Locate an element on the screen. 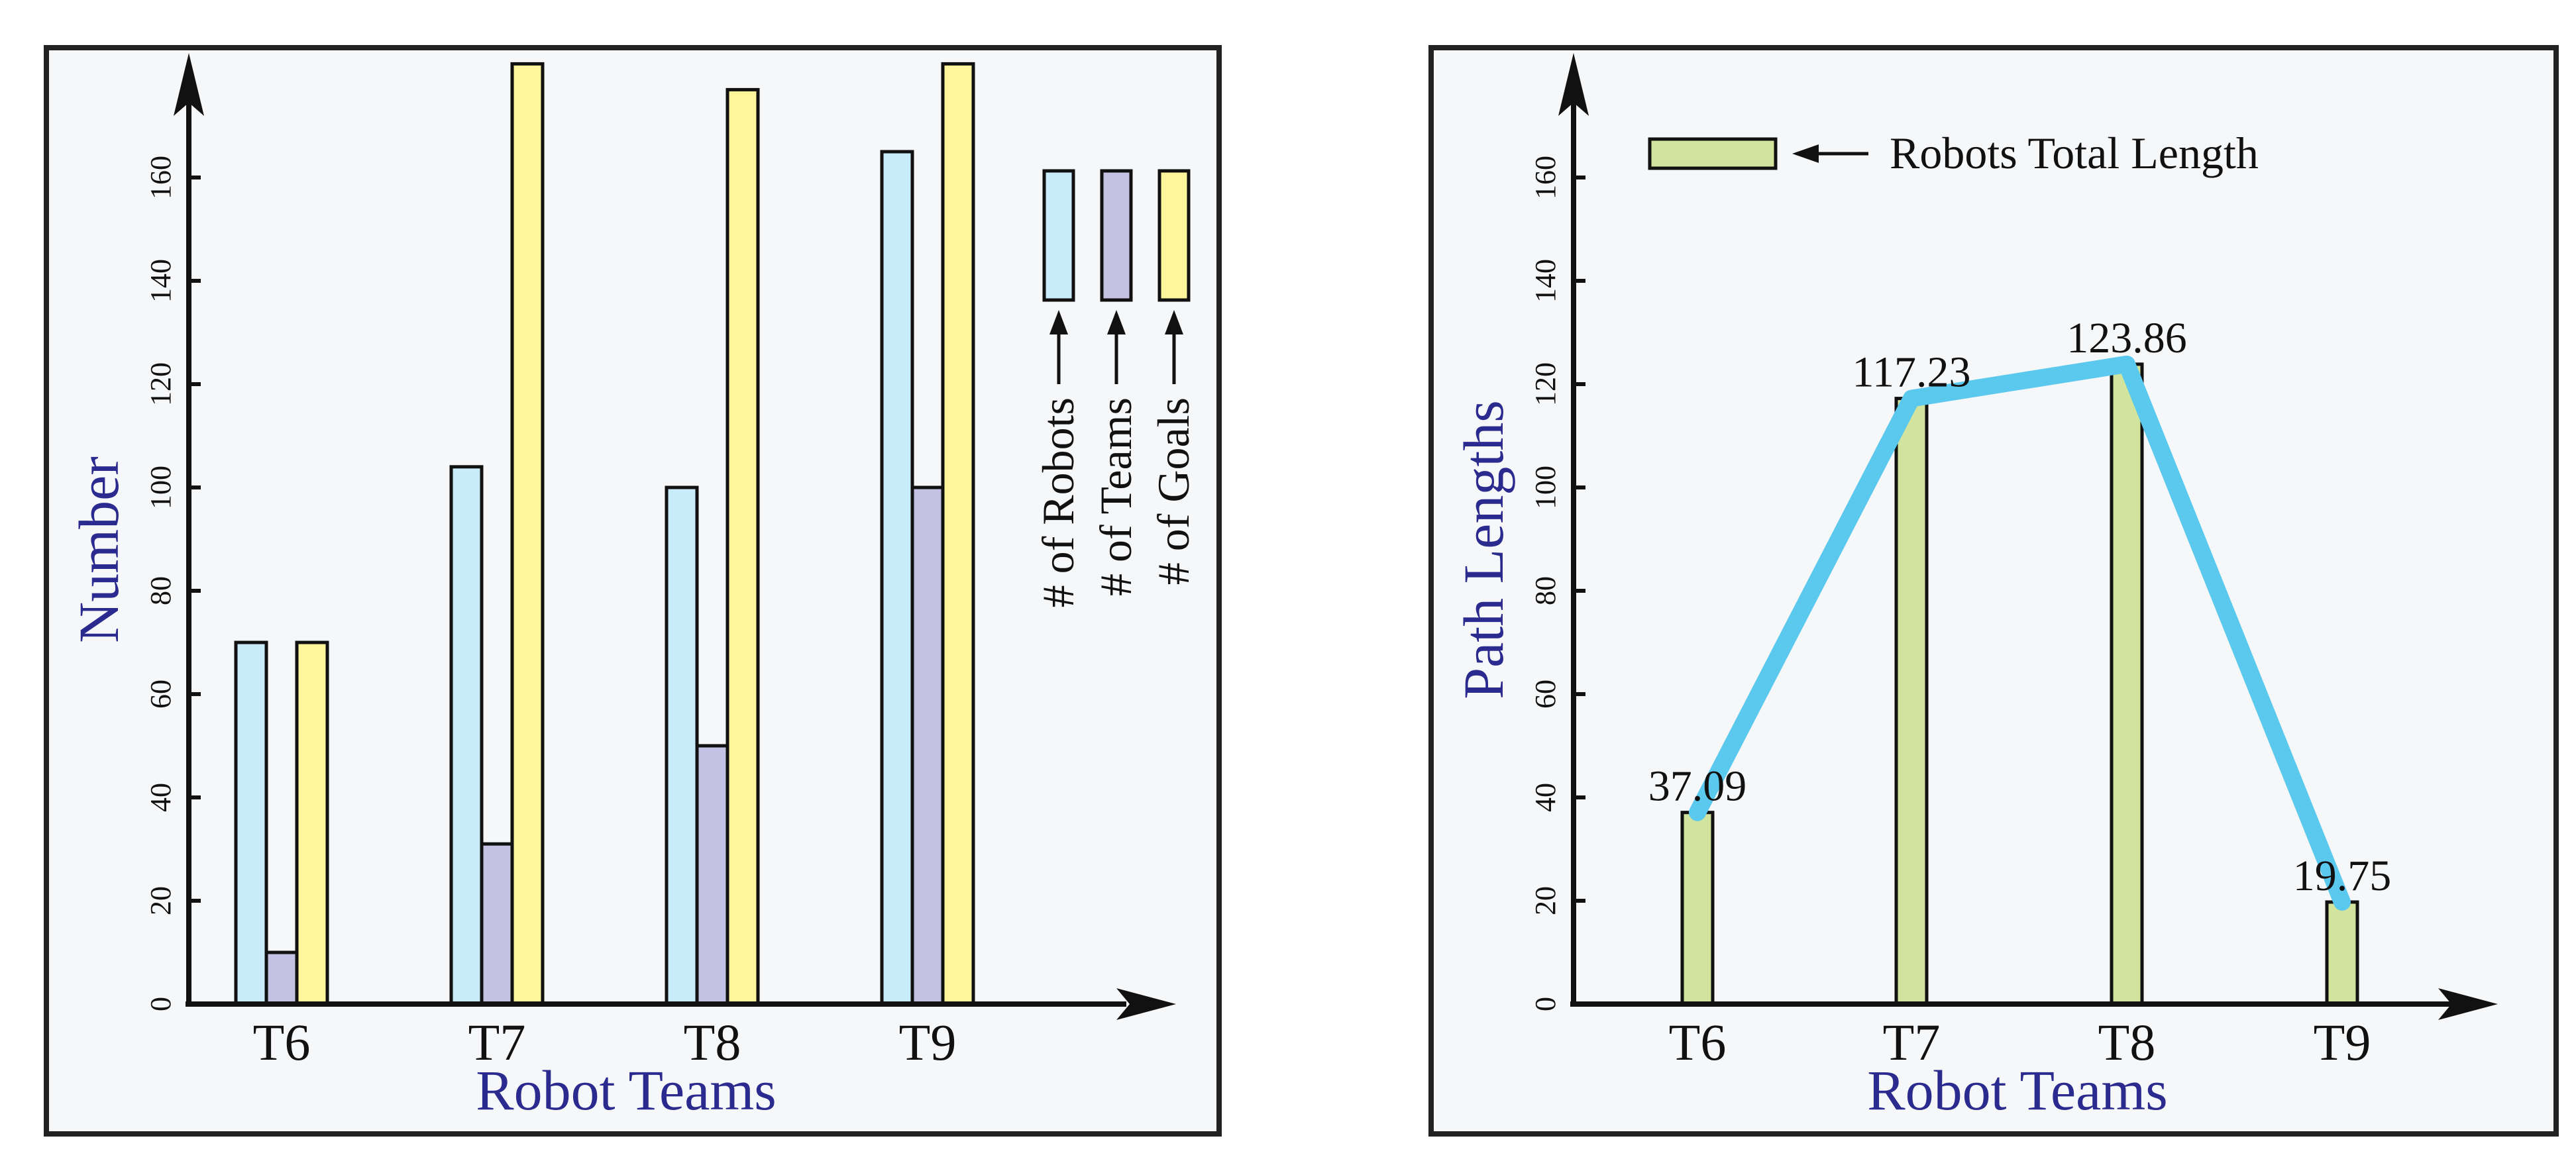  y-tick-labels: 0 20 40 60 80 100 120 140 160 is located at coordinates (173, 583).